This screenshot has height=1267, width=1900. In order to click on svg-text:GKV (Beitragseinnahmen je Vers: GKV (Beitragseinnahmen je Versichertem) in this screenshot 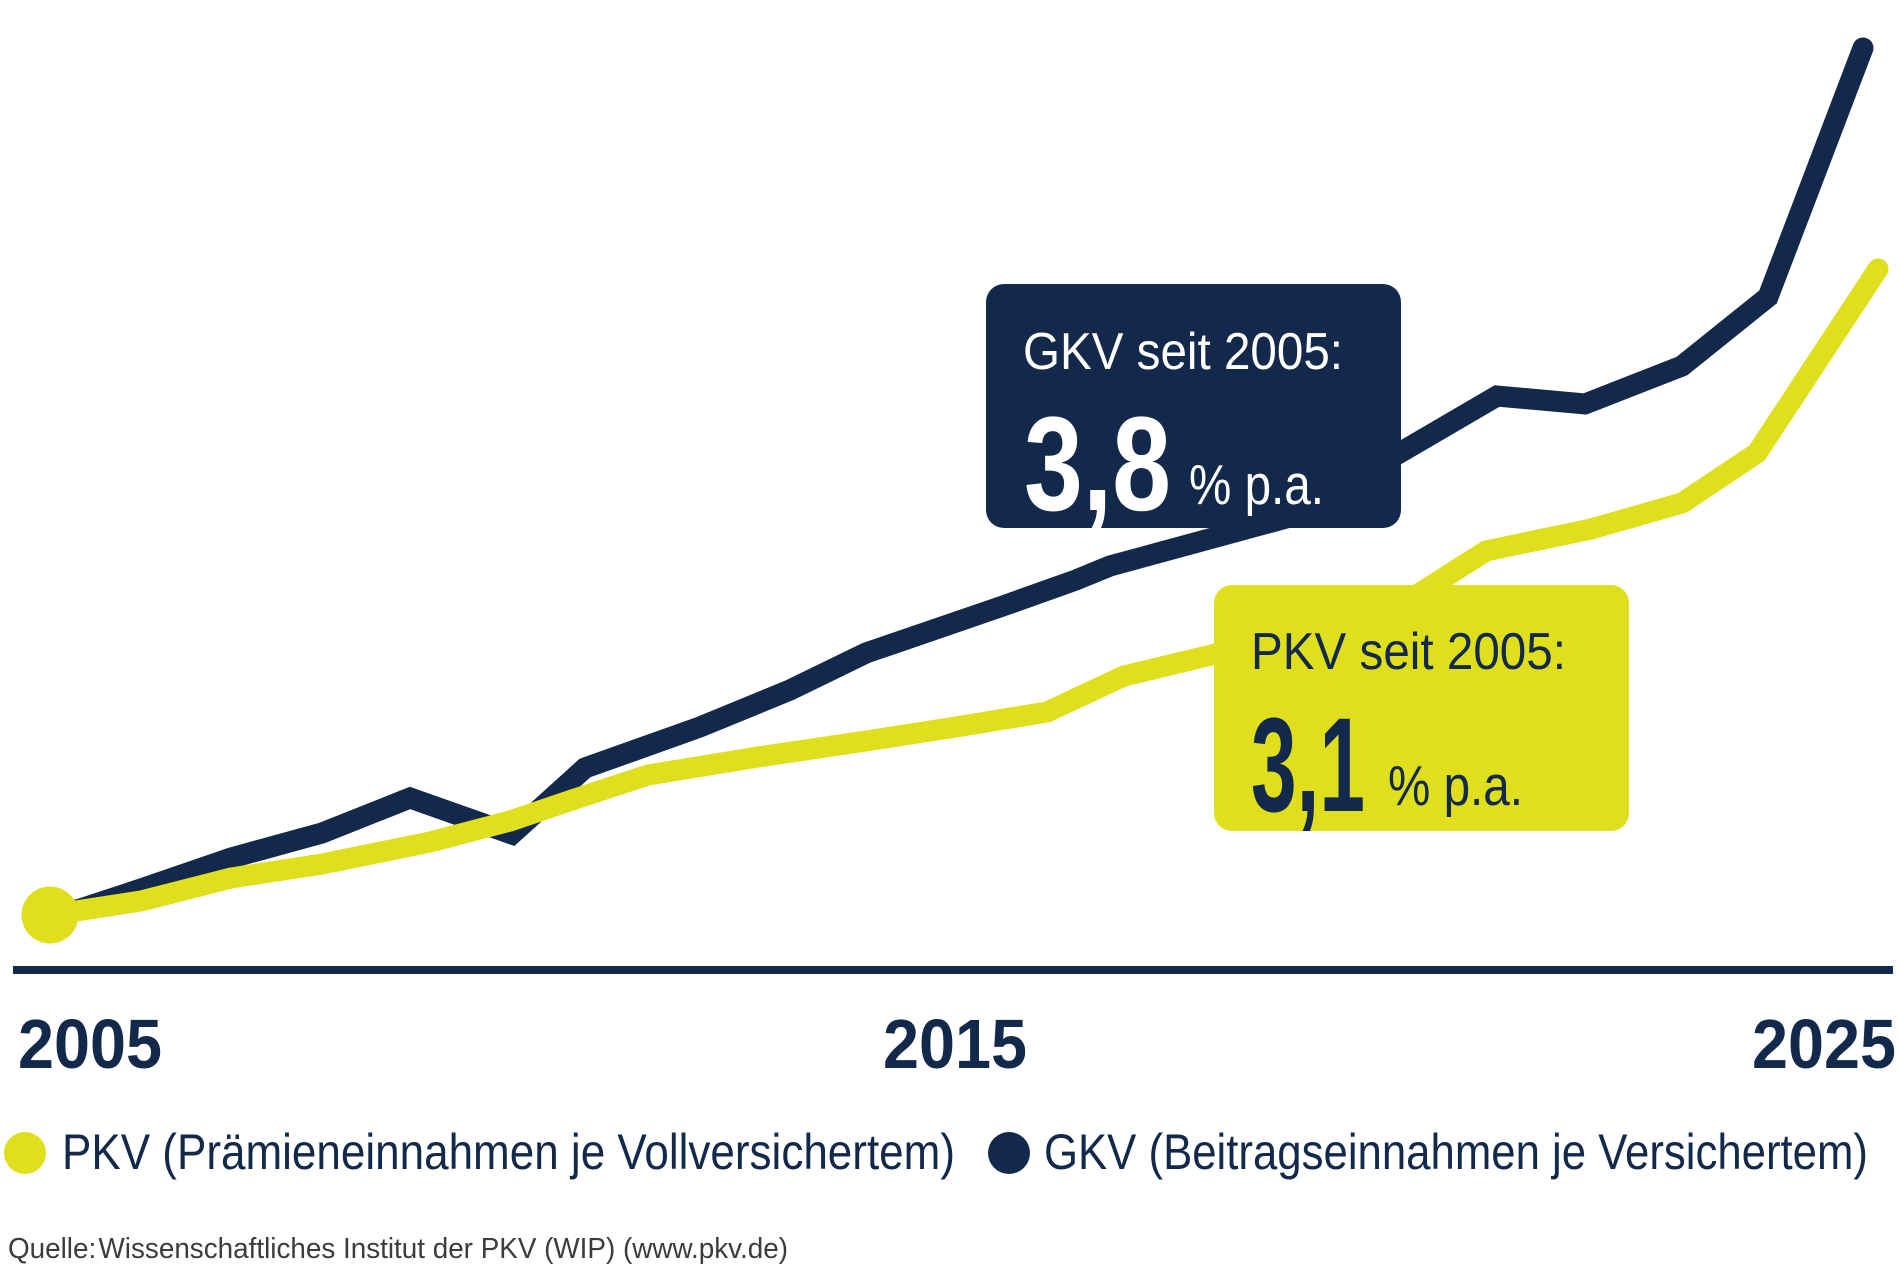, I will do `click(1456, 1152)`.